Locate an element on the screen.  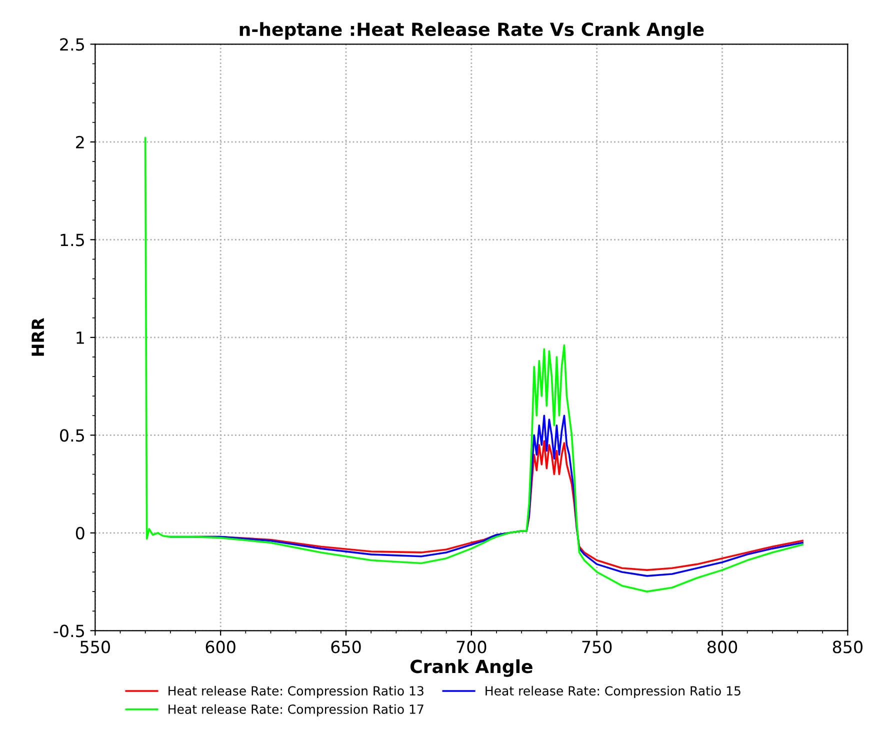
y-tick-label: 2.5 is located at coordinates (72, 44).